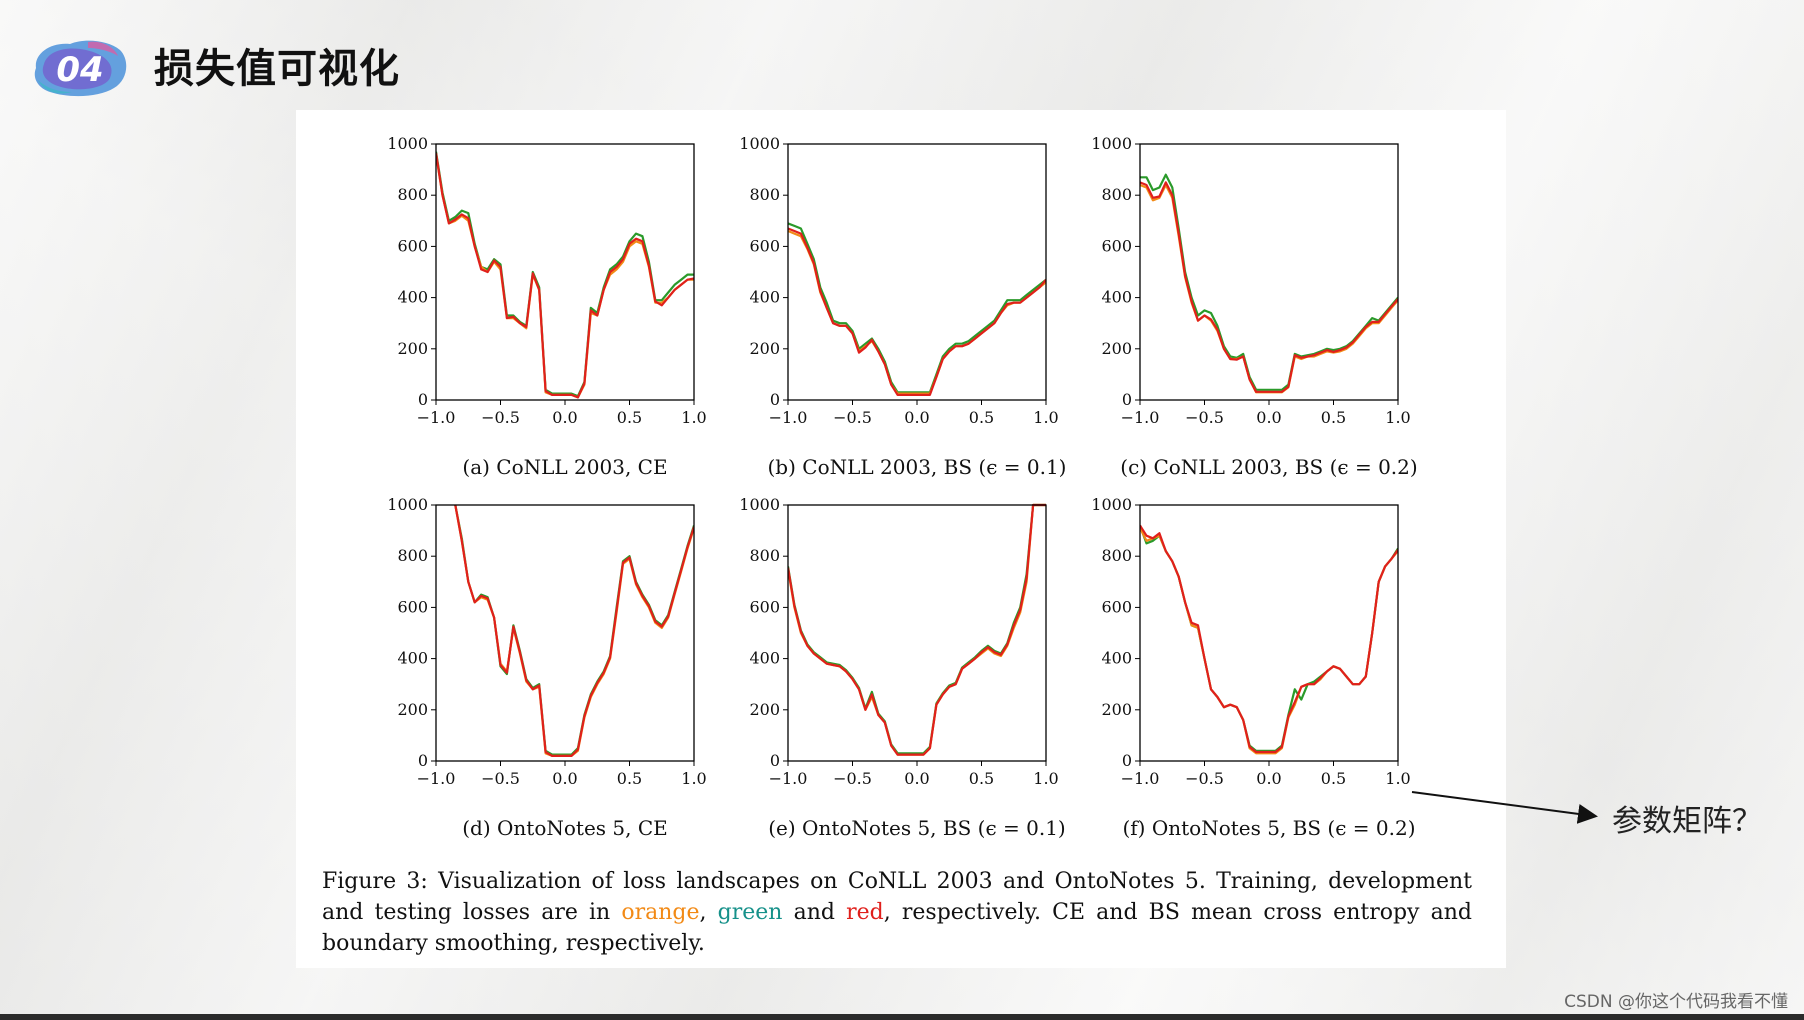  I want to click on caption-orange-word: orange, so click(660, 912).